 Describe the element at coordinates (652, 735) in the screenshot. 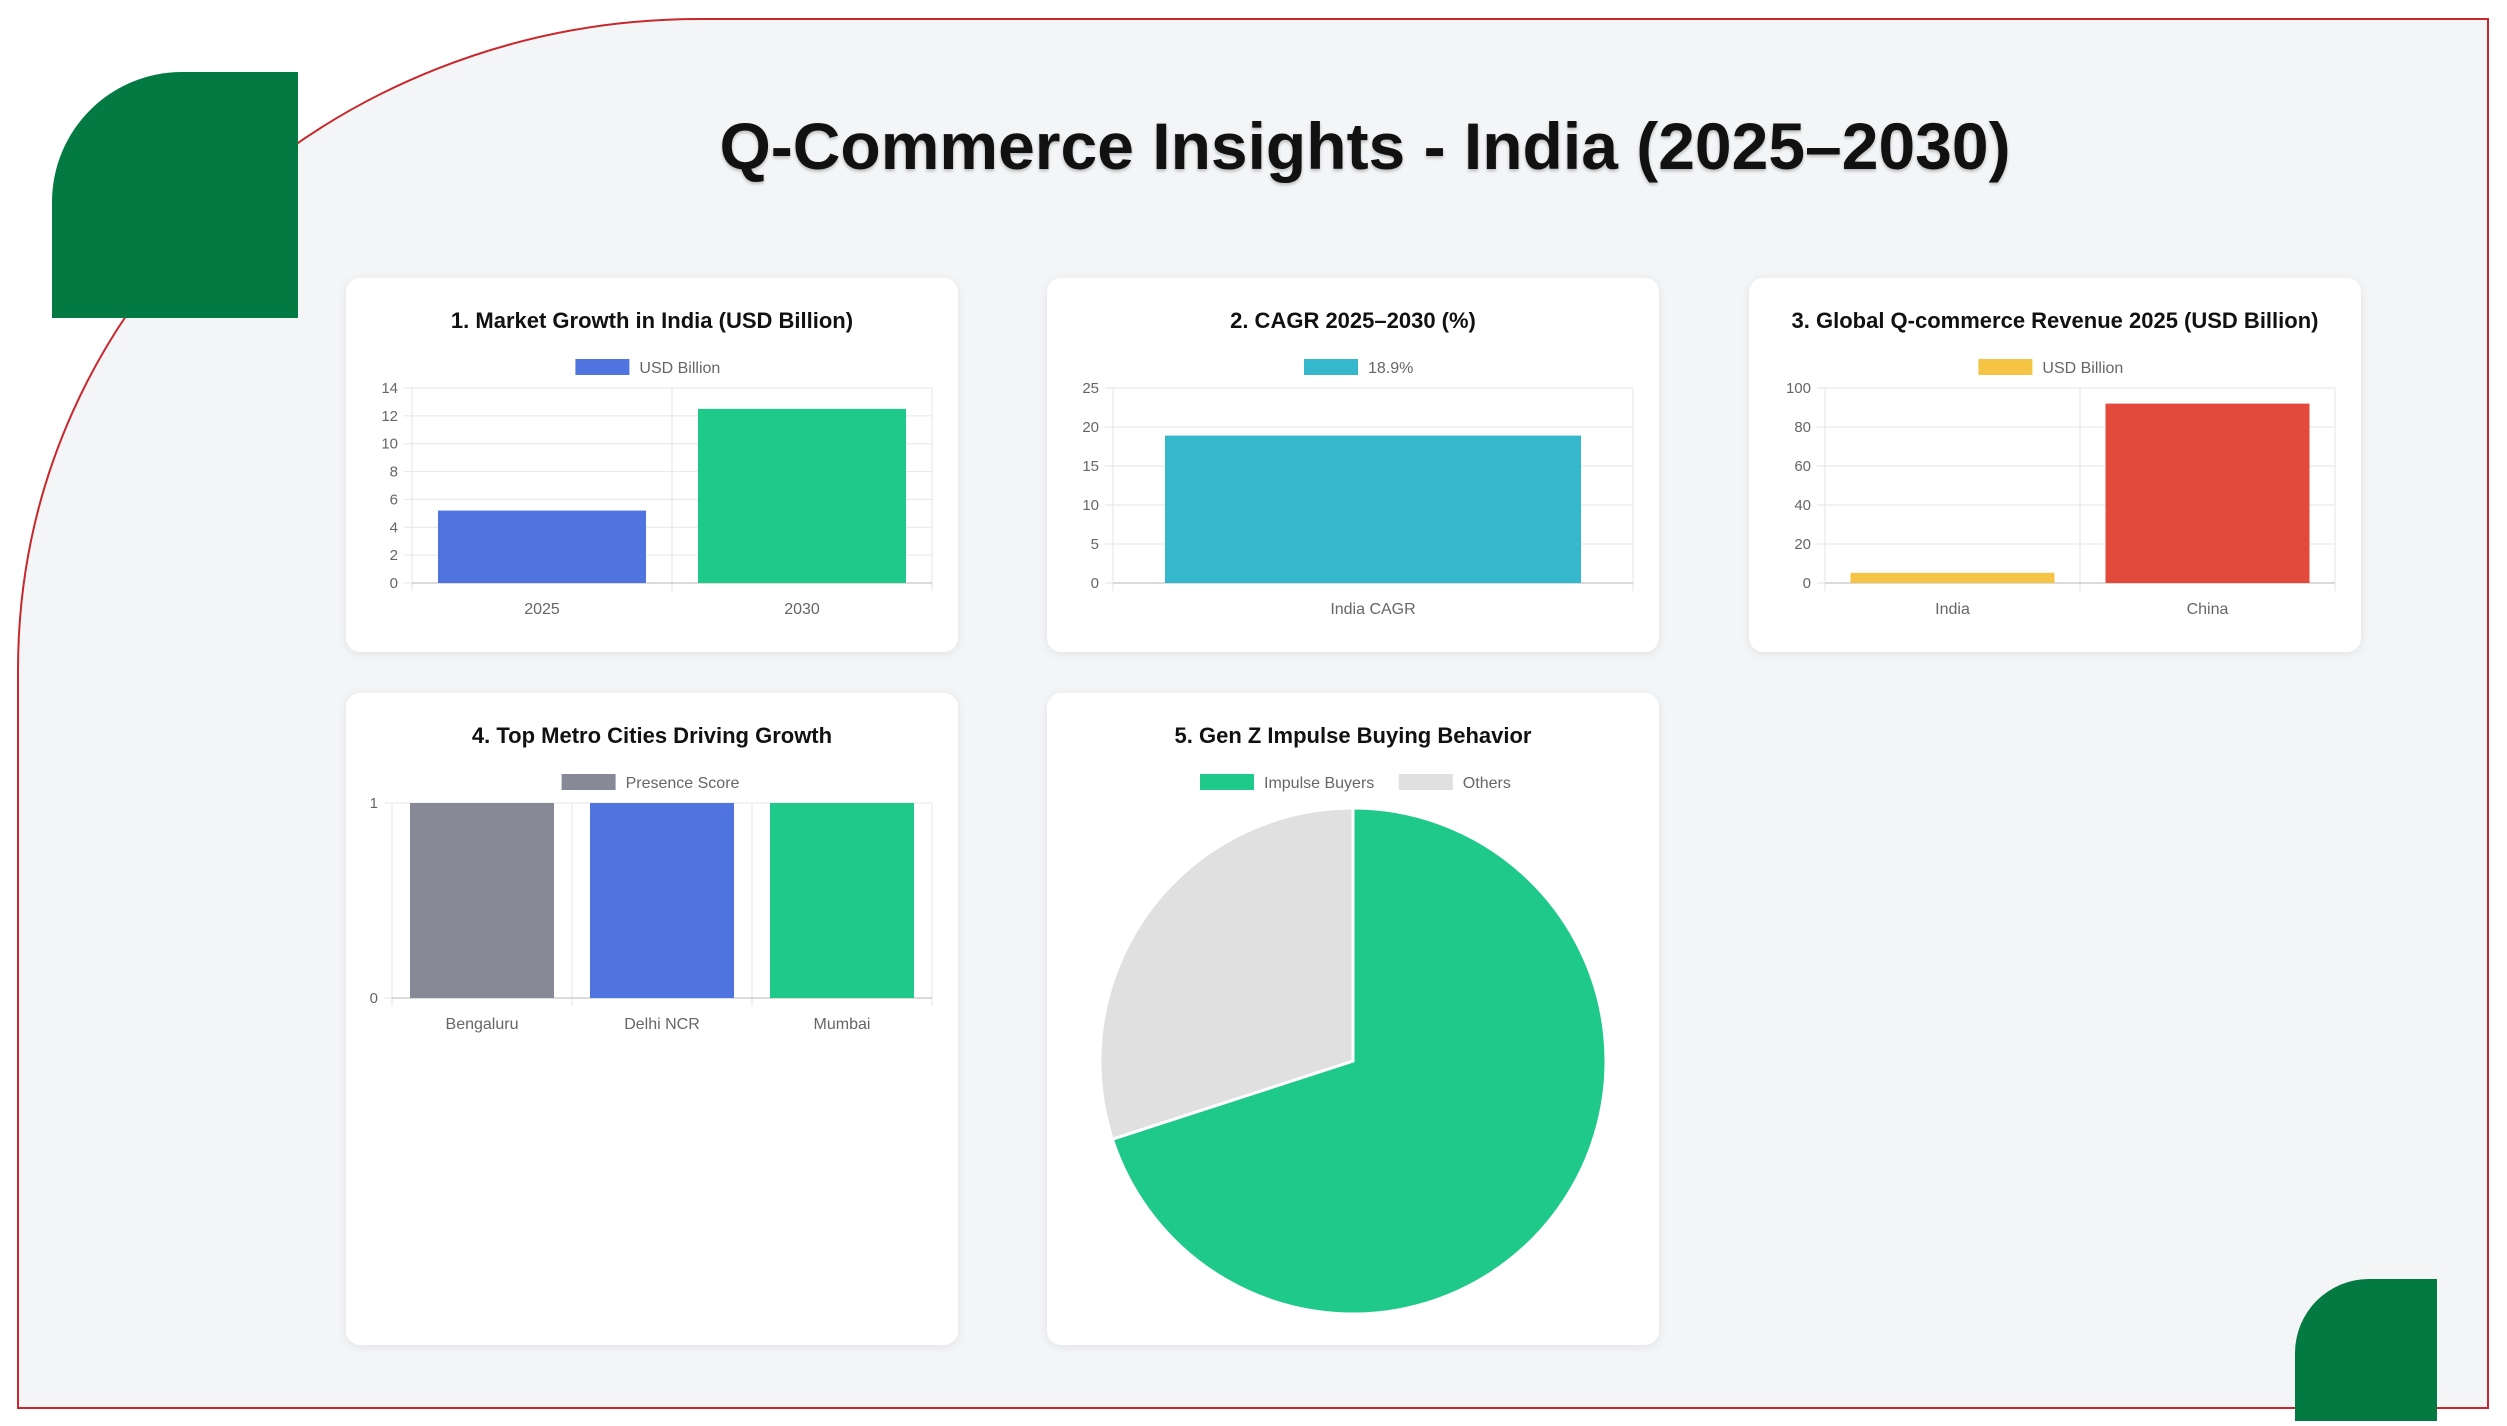

I see `chart-title: 4. Top Metro Cities Driving Growth` at that location.